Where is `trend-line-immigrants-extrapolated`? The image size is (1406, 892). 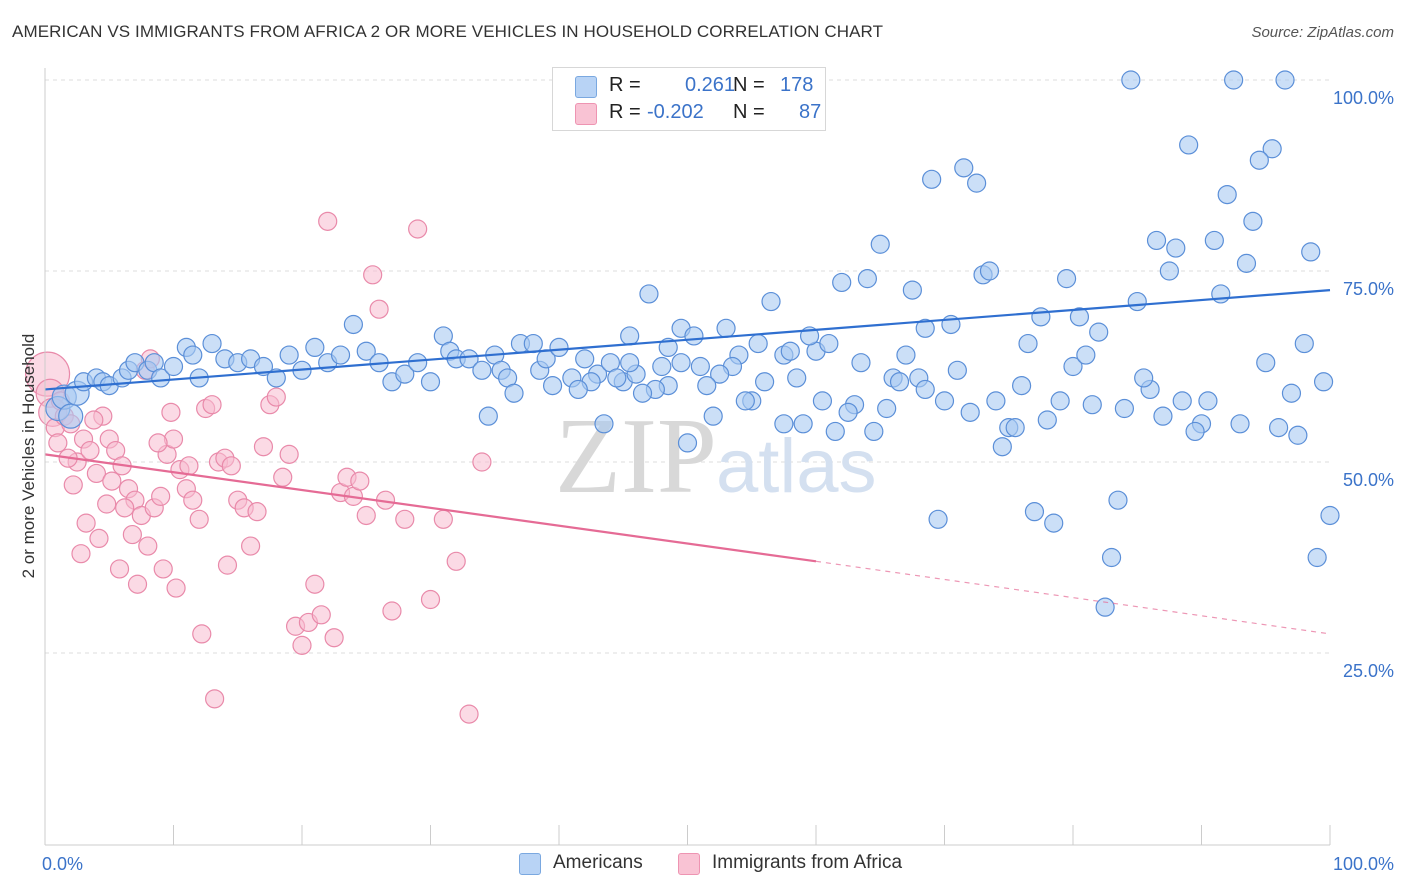 trend-line-immigrants-extrapolated is located at coordinates (1073, 597).